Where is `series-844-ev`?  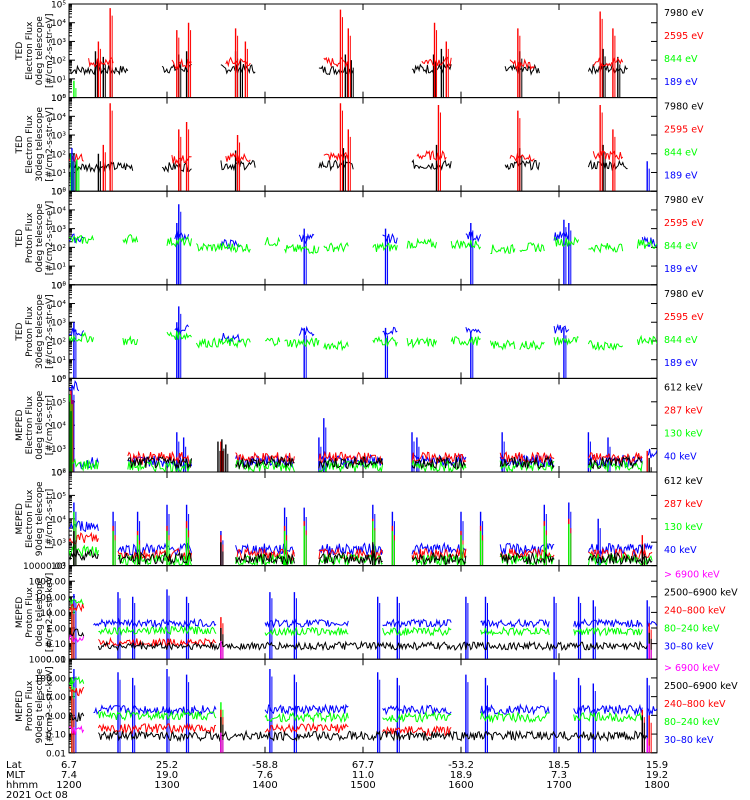
series-844-ev is located at coordinates (363, 244).